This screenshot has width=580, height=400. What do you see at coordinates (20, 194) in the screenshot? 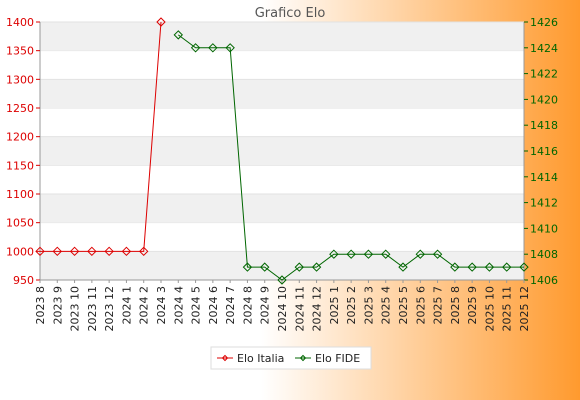
I see `left-axis-tick-label: 1100` at bounding box center [20, 194].